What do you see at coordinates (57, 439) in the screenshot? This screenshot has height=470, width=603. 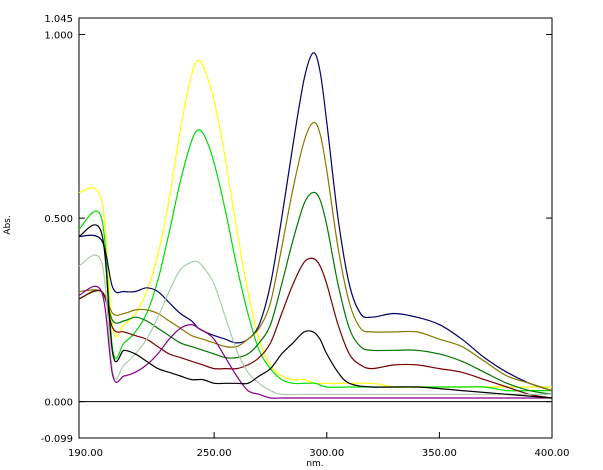 I see `y-tick-label: -0.099` at bounding box center [57, 439].